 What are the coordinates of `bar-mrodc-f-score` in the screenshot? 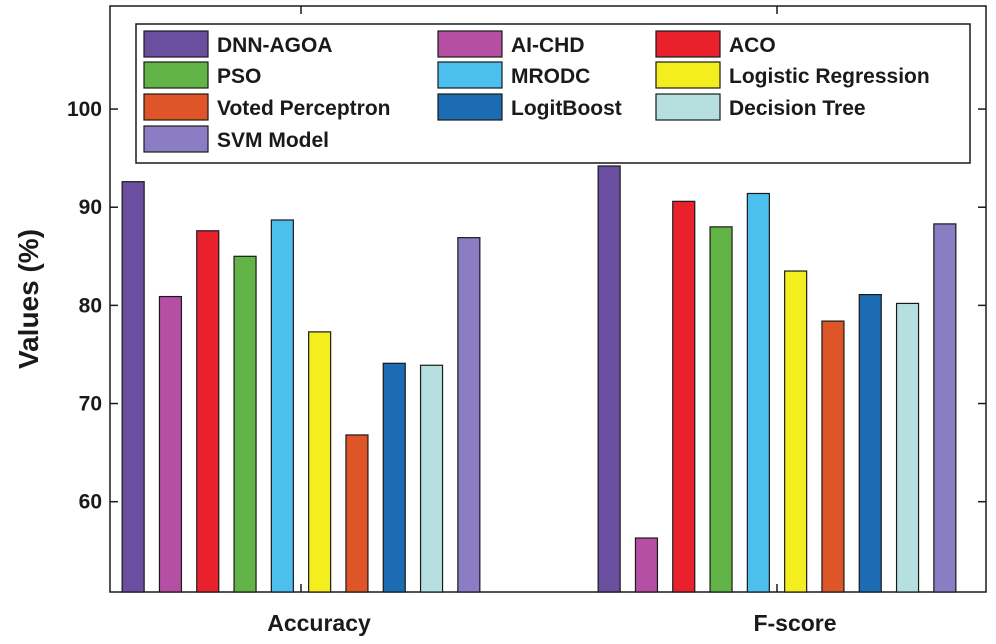 It's located at (758, 392).